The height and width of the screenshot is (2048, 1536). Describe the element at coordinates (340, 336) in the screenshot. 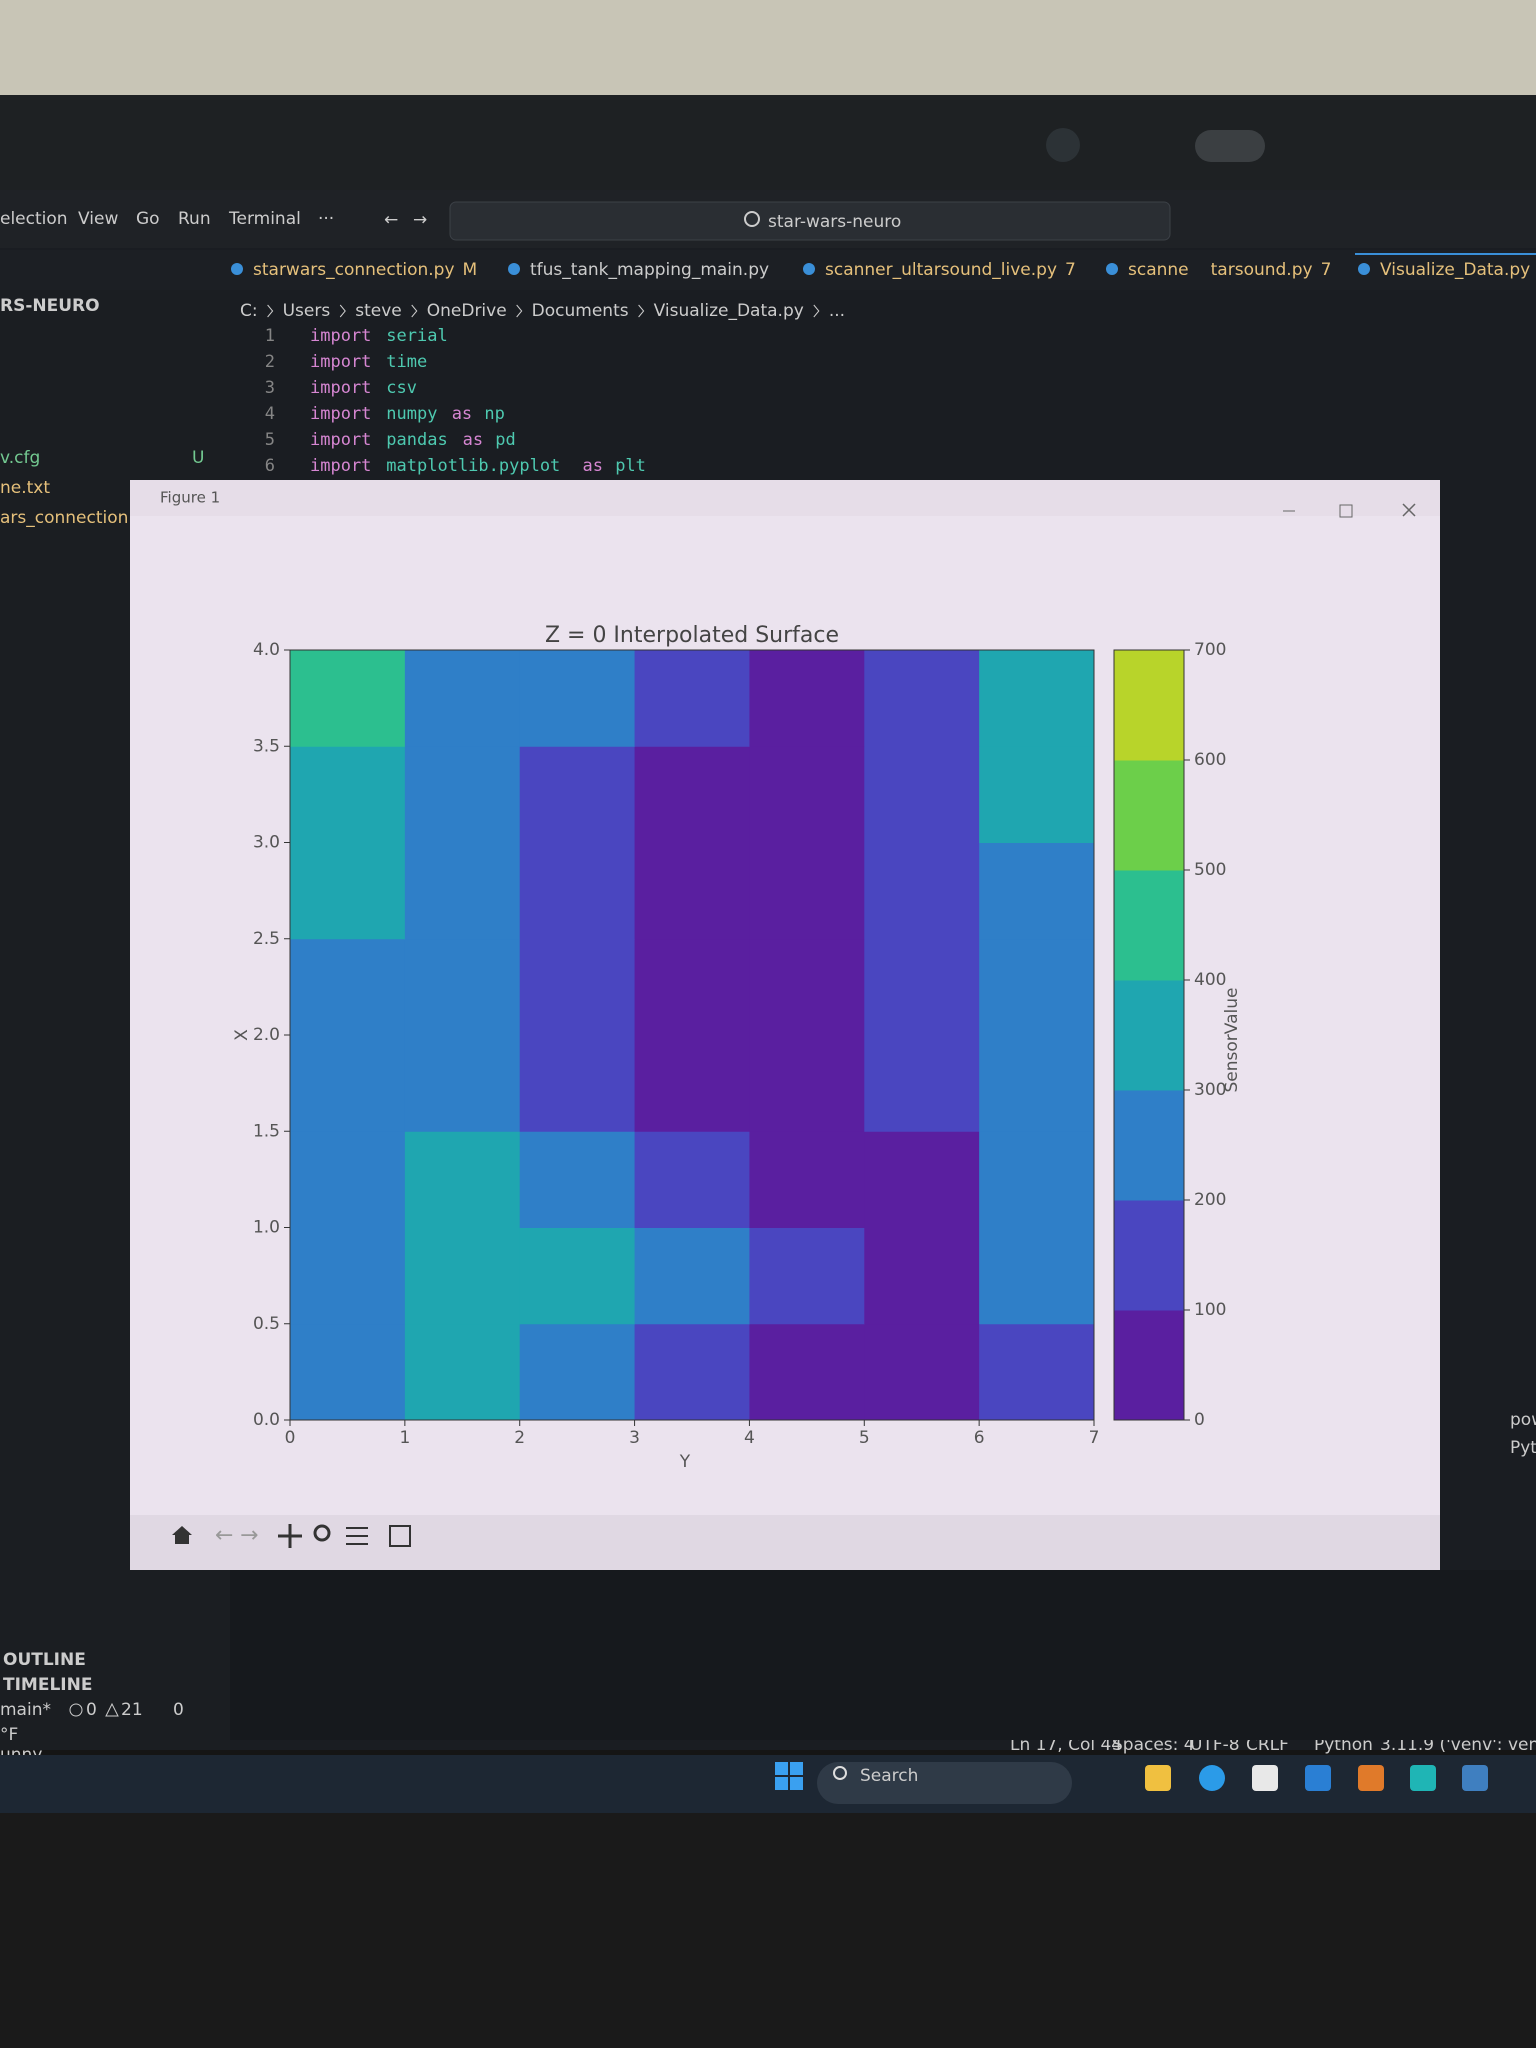

I see `code-token: import` at that location.